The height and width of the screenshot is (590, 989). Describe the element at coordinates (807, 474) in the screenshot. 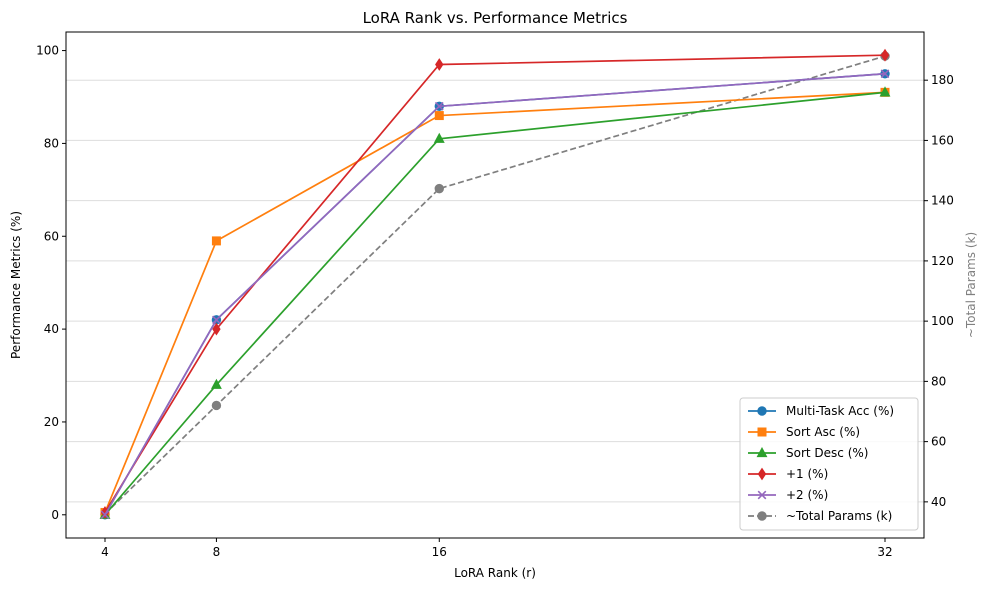

I see `legend-label: +1 (%)` at that location.